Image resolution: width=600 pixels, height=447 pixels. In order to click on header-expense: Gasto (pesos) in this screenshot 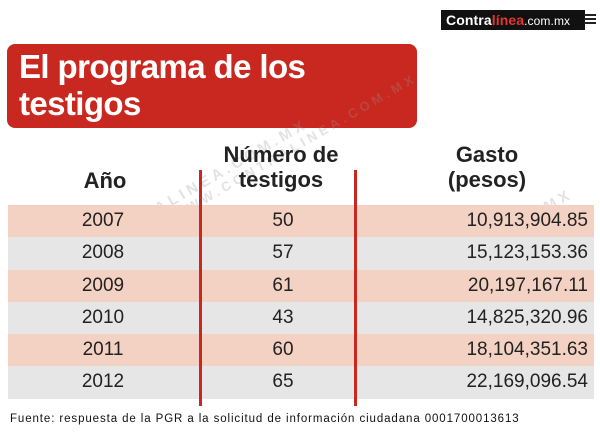, I will do `click(487, 167)`.